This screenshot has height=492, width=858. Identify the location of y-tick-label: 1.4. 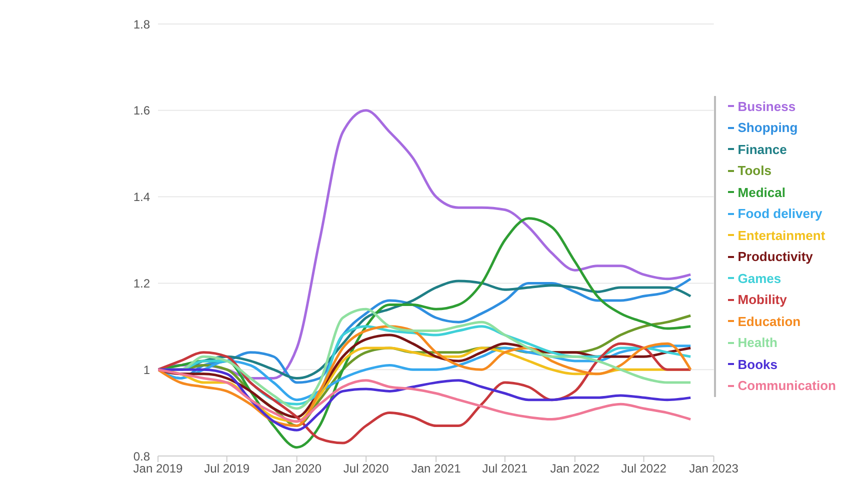
(141, 197).